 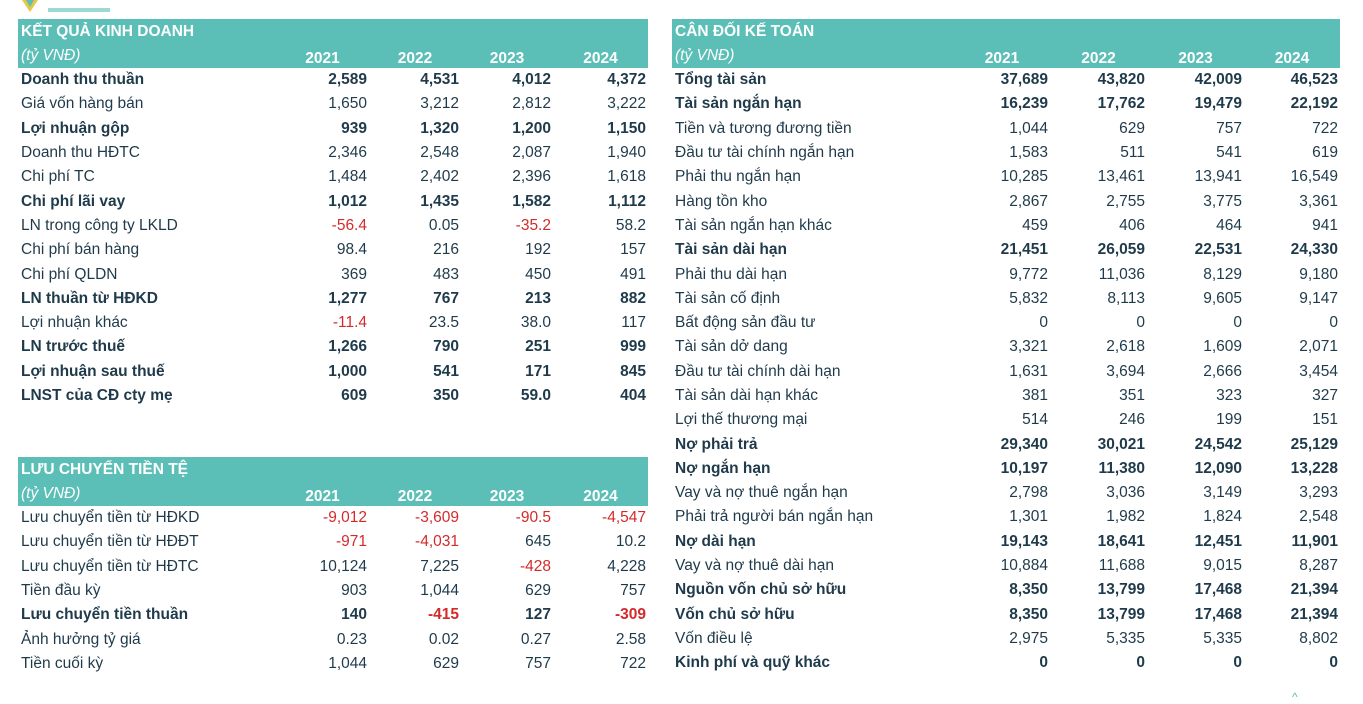 What do you see at coordinates (443, 639) in the screenshot?
I see `cell-value: 0.02` at bounding box center [443, 639].